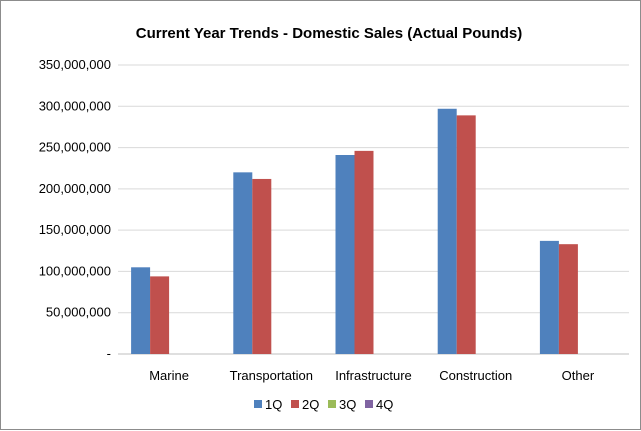 This screenshot has width=641, height=431. What do you see at coordinates (141, 310) in the screenshot?
I see `bar-1q-marine` at bounding box center [141, 310].